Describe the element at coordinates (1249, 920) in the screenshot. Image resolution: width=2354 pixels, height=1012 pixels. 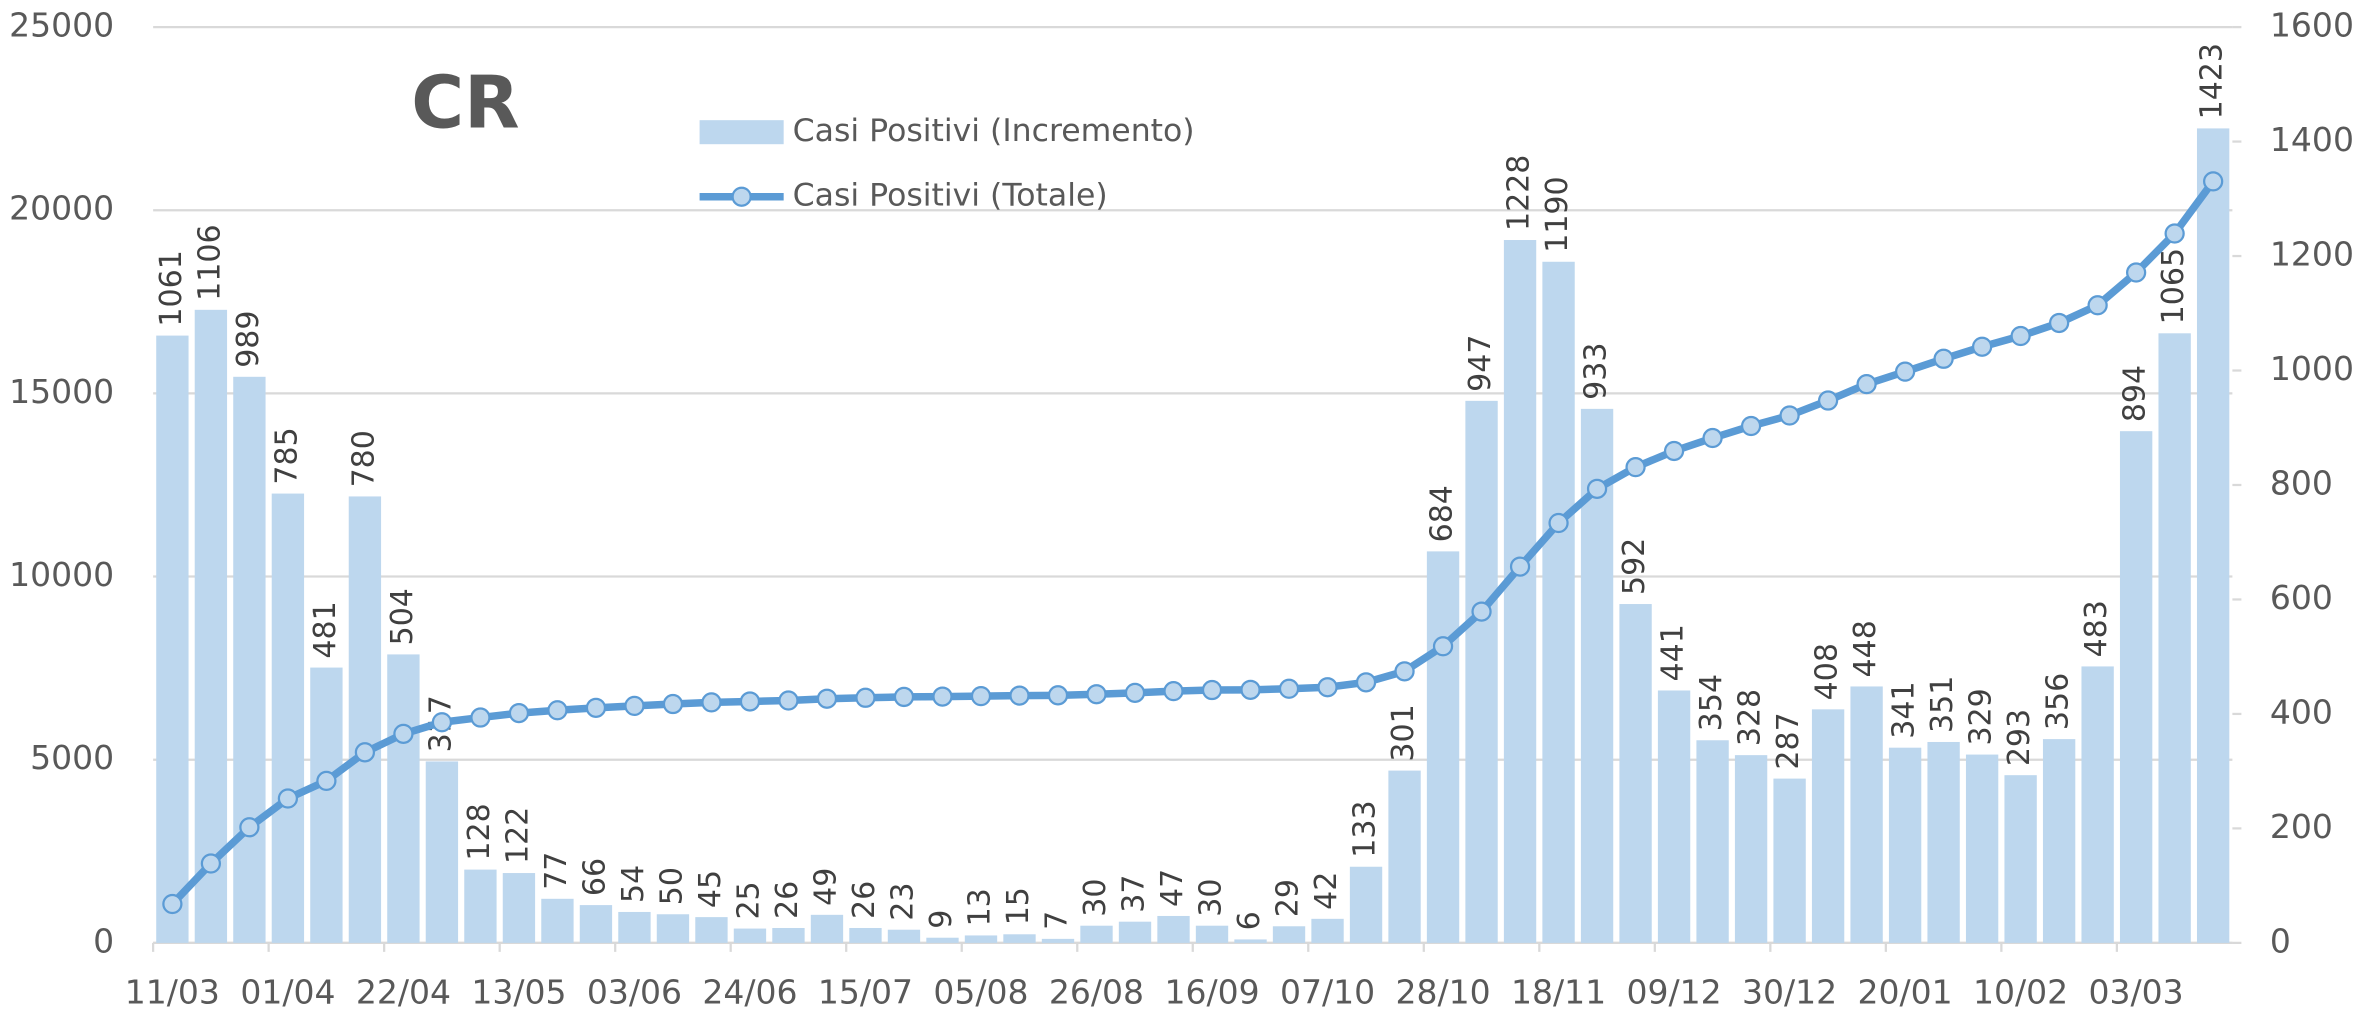
I see `data-label: 6` at that location.